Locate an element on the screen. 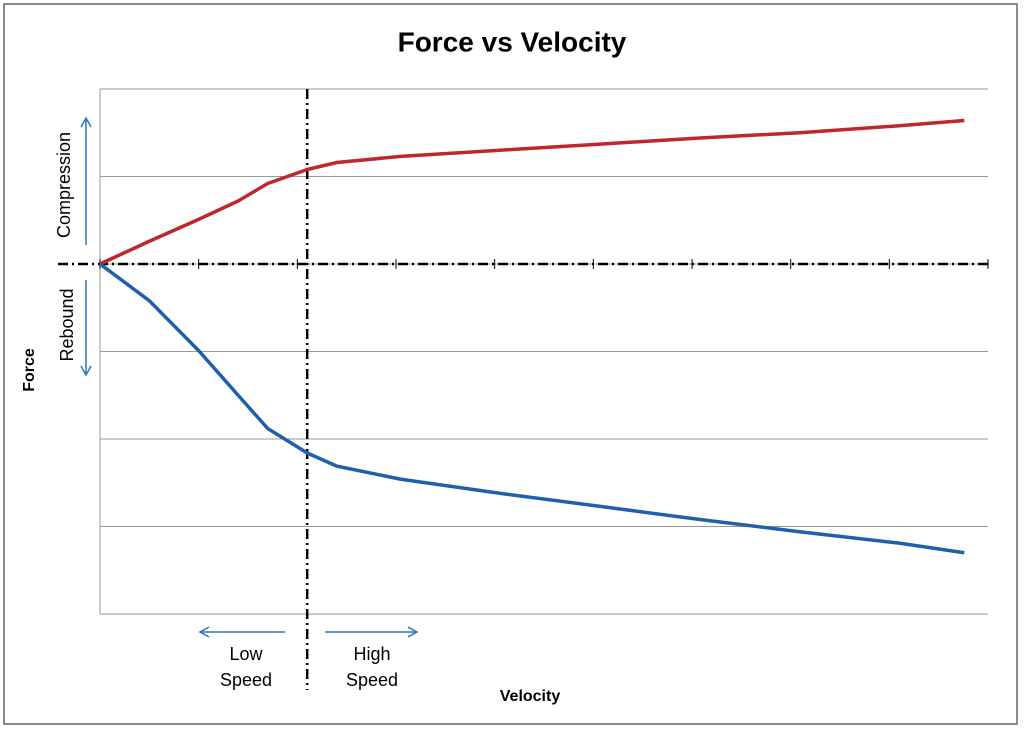  x-axis-label: Velocity is located at coordinates (530, 696).